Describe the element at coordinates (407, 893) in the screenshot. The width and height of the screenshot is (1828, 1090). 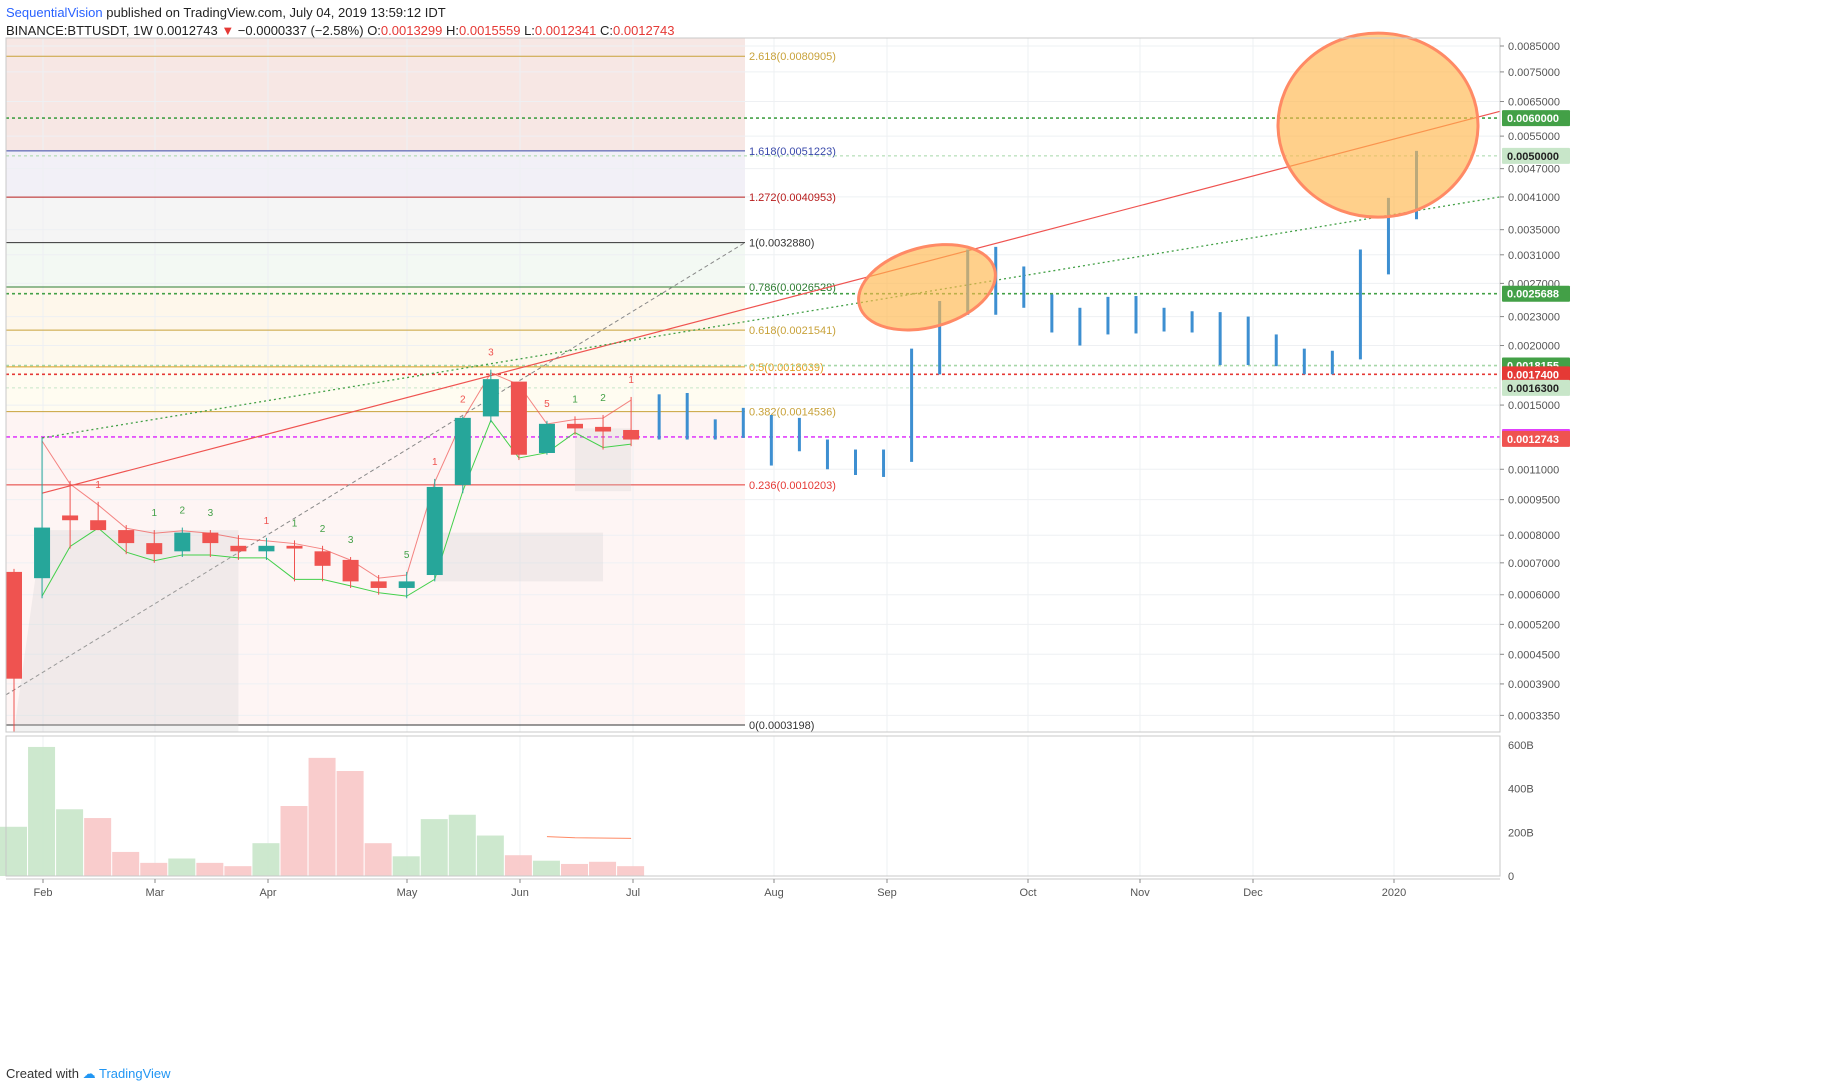
I see `time-axis-label: May` at that location.